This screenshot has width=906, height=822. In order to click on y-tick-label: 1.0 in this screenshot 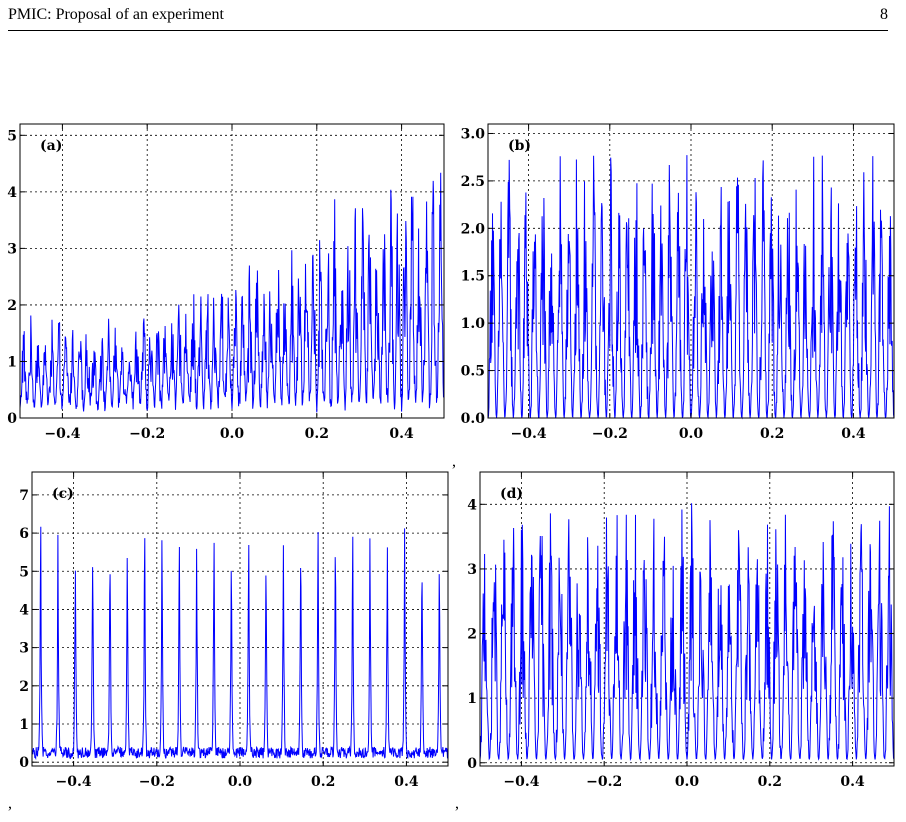, I will do `click(473, 324)`.